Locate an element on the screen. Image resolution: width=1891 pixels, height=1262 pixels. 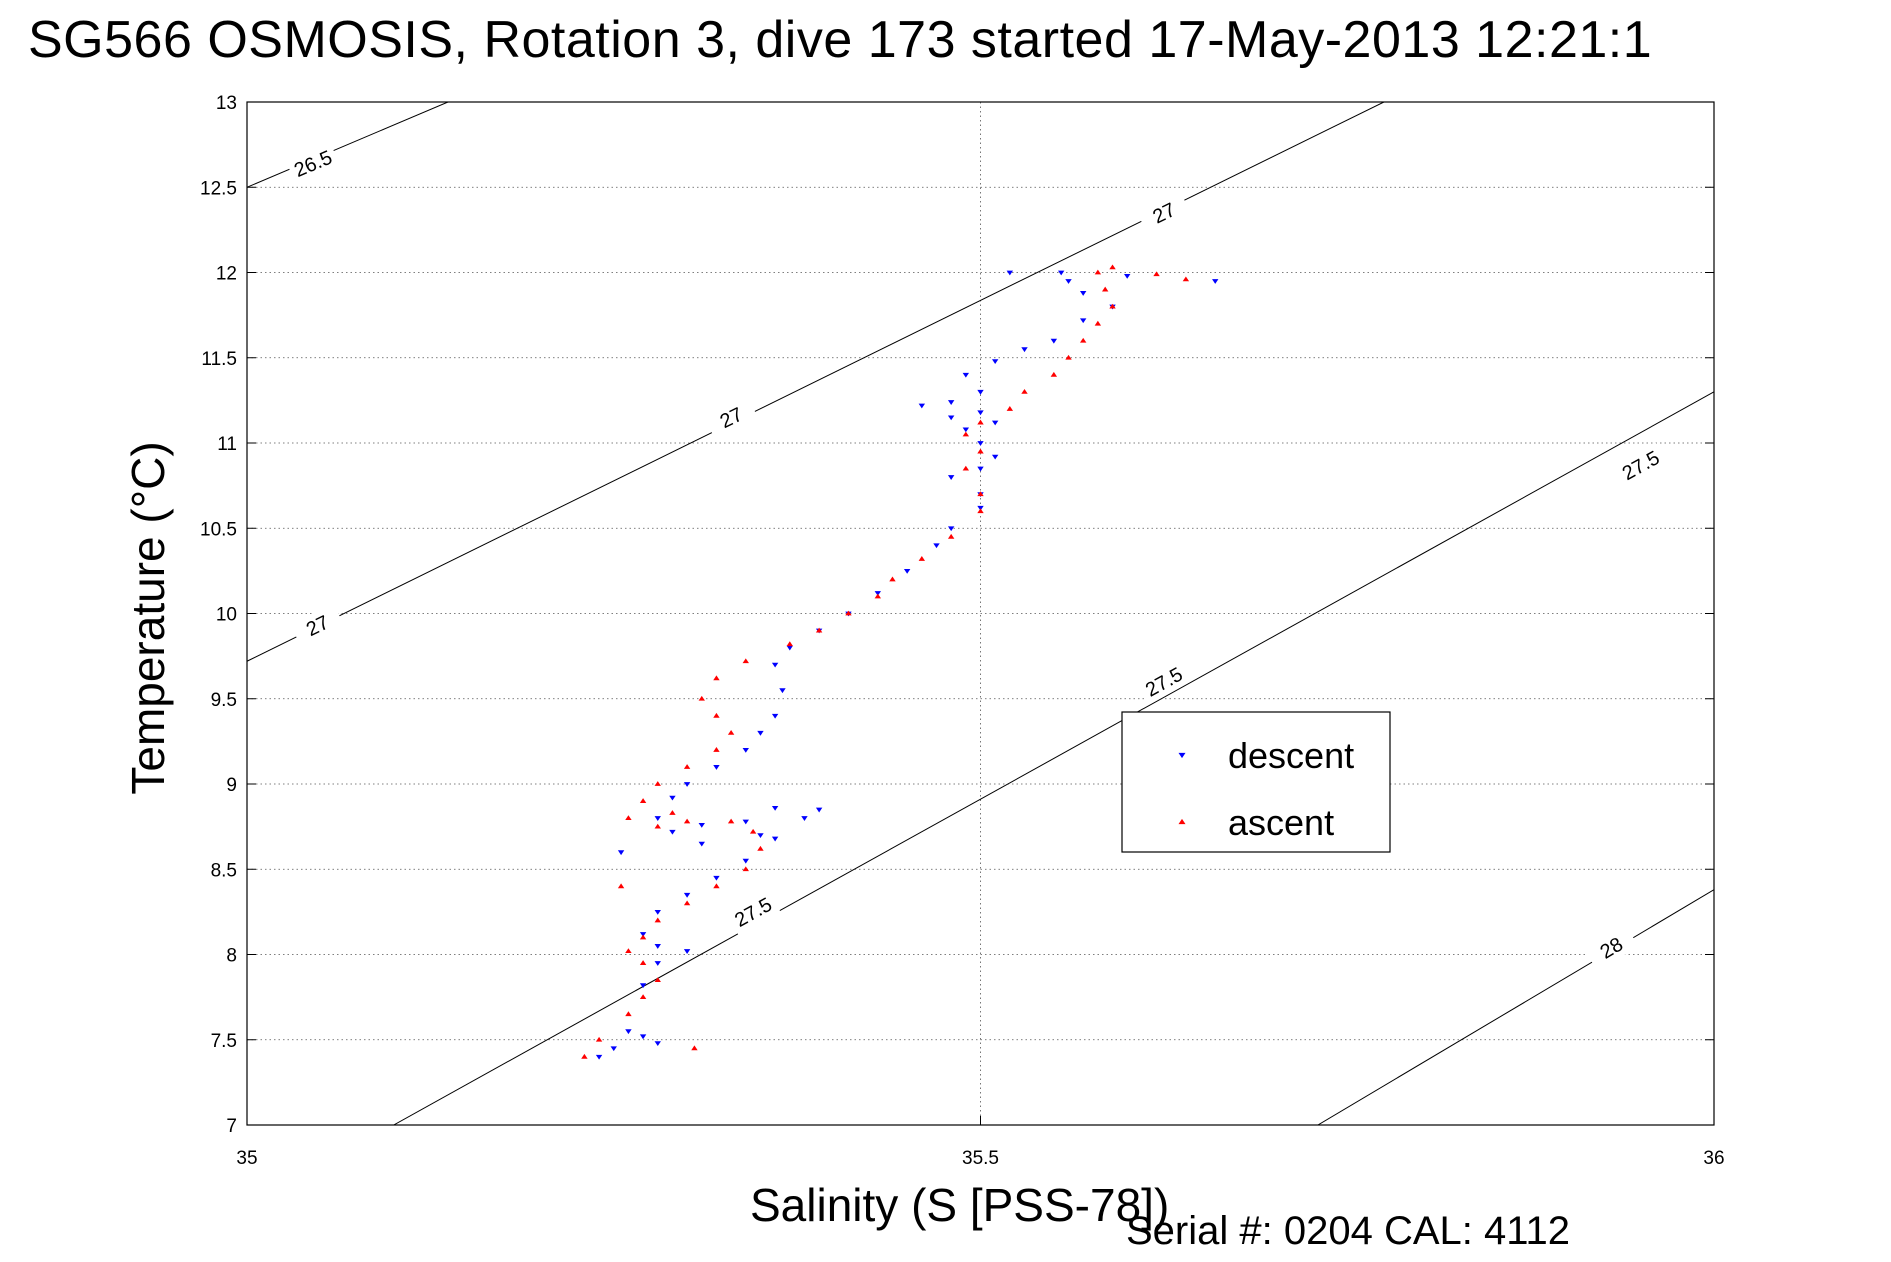
legend-marker-ascent is located at coordinates (1182, 821).